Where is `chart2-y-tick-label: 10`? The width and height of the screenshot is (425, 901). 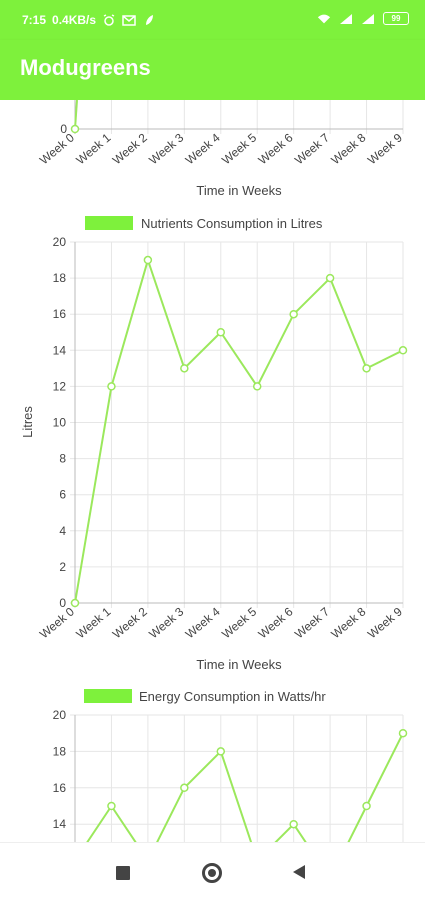
chart2-y-tick-label: 10 is located at coordinates (60, 423).